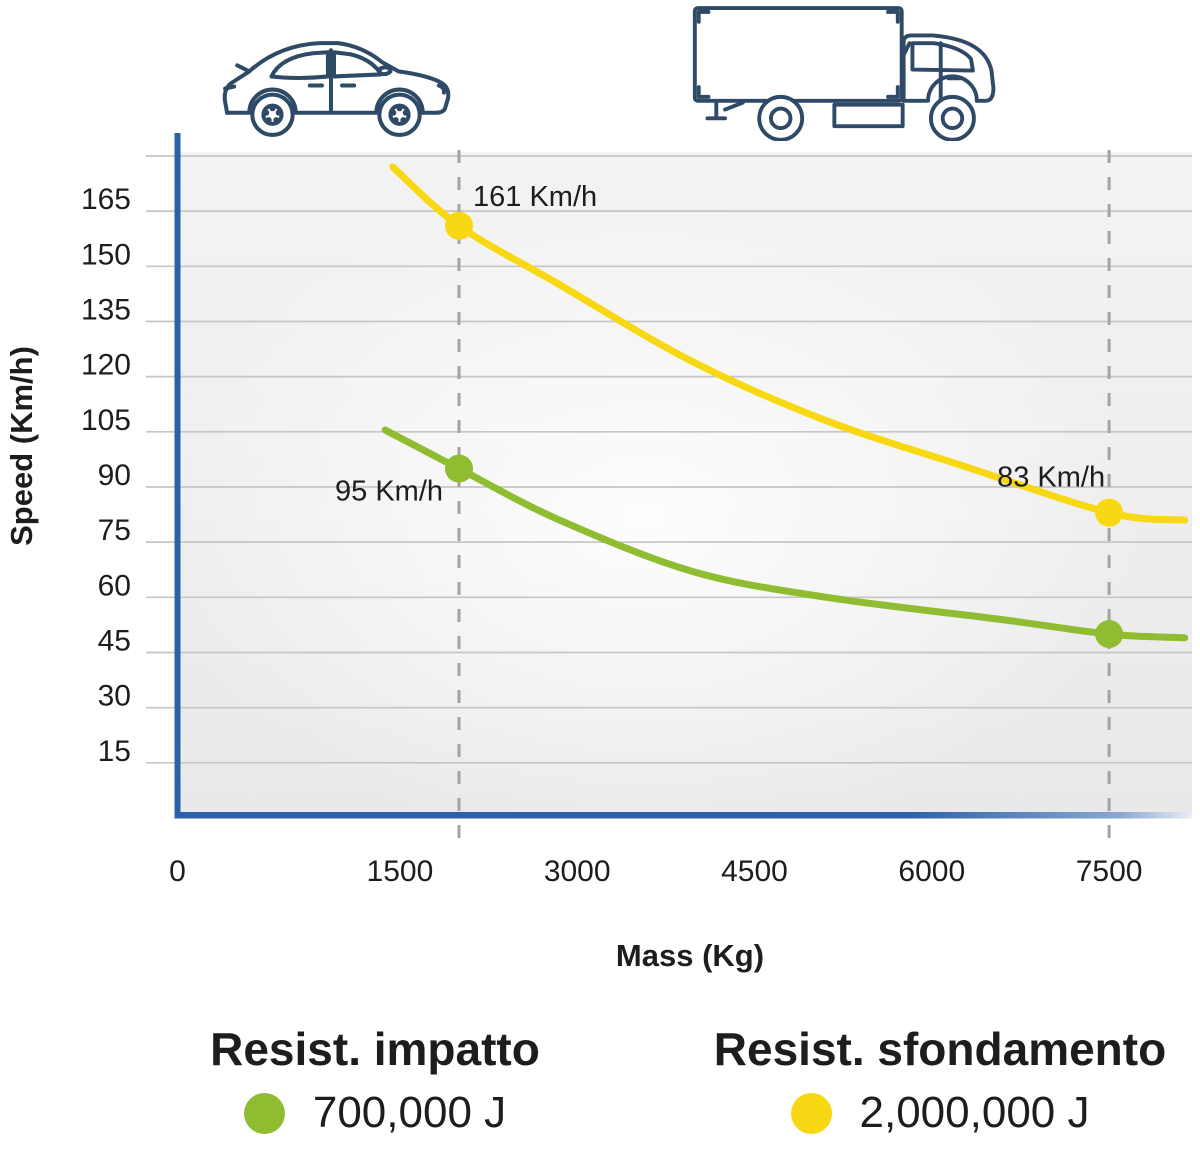 The width and height of the screenshot is (1200, 1150). Describe the element at coordinates (114, 641) in the screenshot. I see `y-tick-label-45: 45` at that location.